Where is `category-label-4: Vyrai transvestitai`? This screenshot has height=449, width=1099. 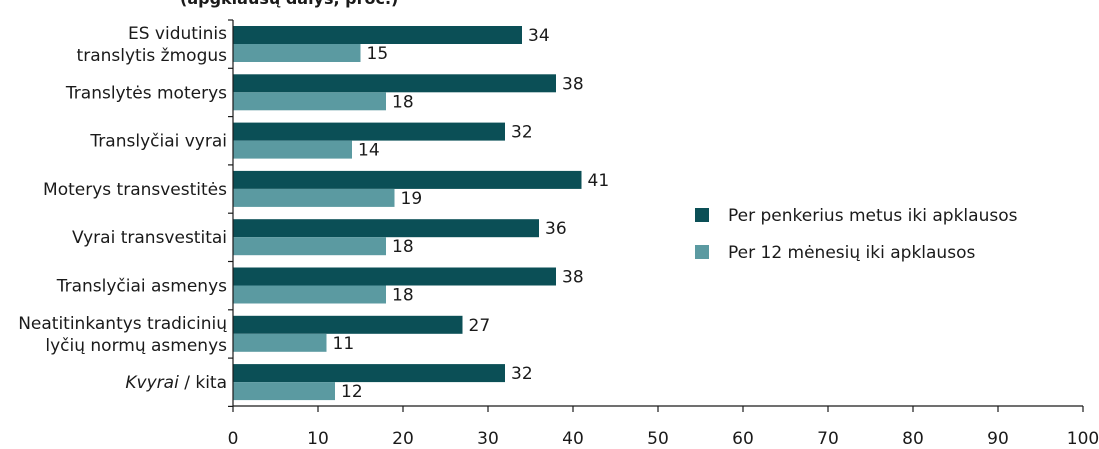 category-label-4: Vyrai transvestitai is located at coordinates (149, 238).